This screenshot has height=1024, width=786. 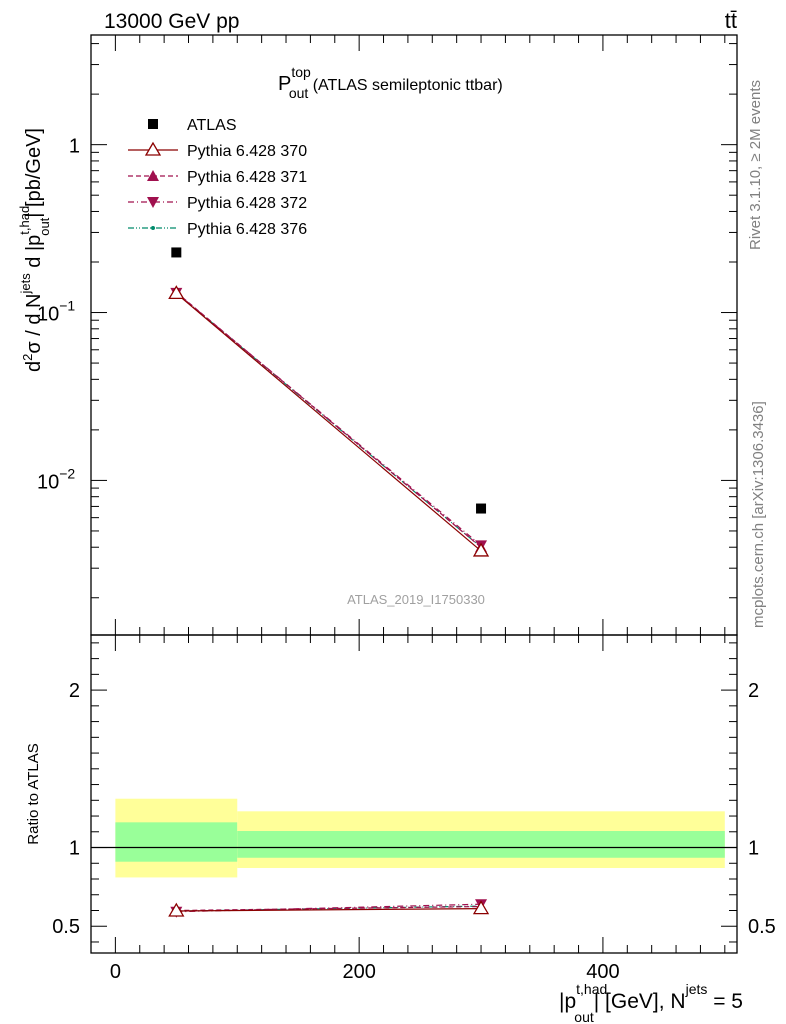 What do you see at coordinates (247, 229) in the screenshot?
I see `legend-label: Pythia 6.428 376` at bounding box center [247, 229].